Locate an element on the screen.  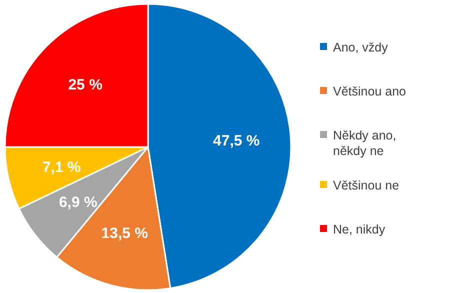
data-label: 6,9 % is located at coordinates (78, 202).